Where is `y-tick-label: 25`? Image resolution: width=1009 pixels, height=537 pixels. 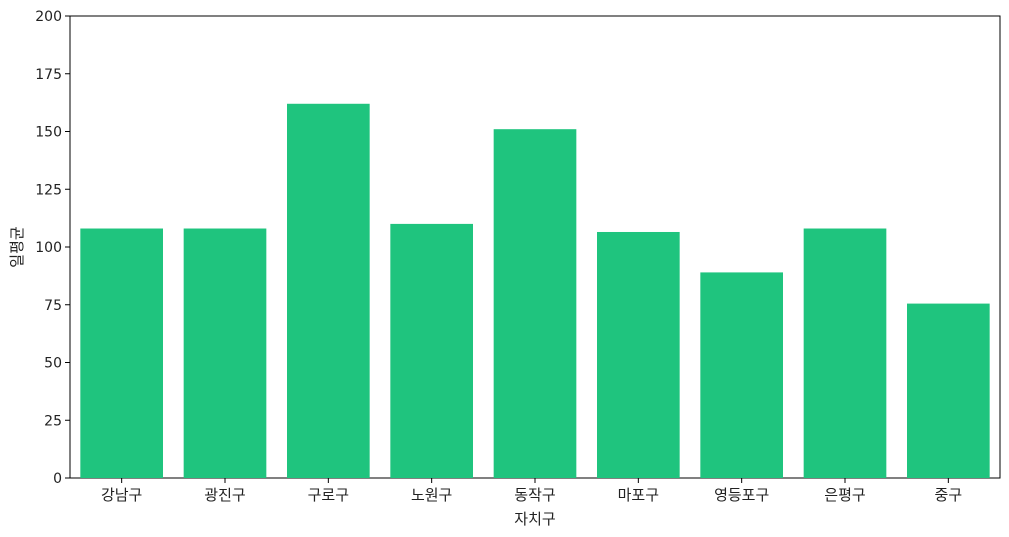
y-tick-label: 25 is located at coordinates (53, 421).